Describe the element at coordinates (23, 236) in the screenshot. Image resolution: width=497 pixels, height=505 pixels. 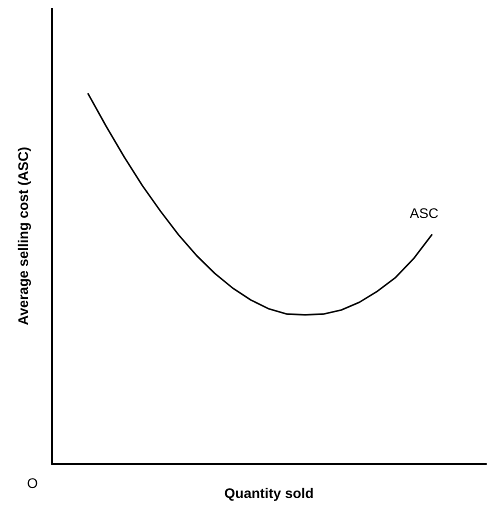
I see `y-axis-title: Average selling cost (ASC)` at that location.